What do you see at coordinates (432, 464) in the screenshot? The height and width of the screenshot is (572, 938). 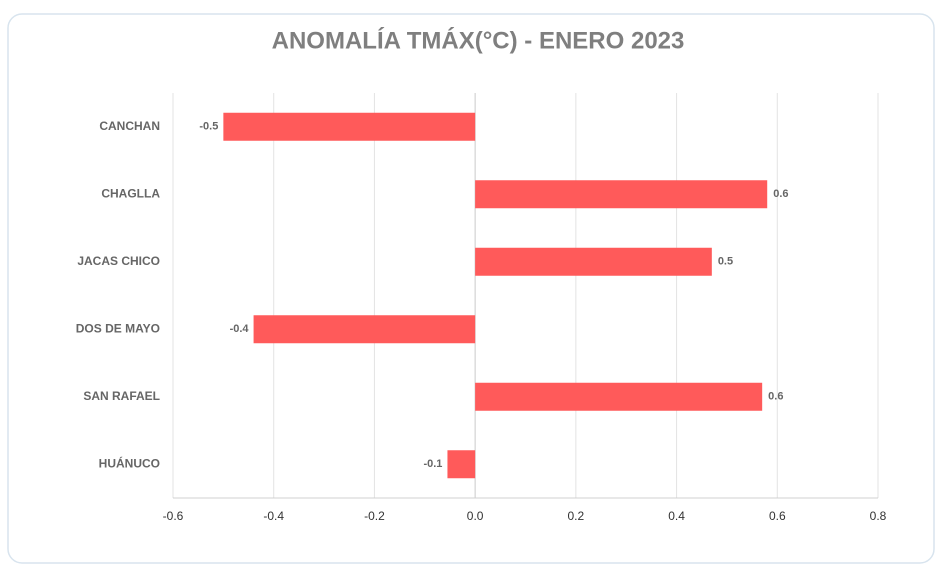 I see `value-label: -0.1` at bounding box center [432, 464].